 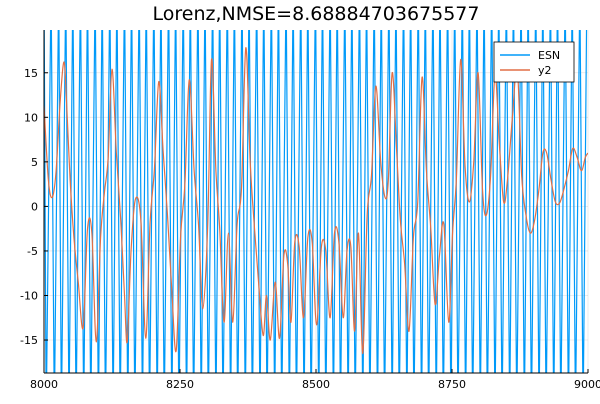 I want to click on x-tick-label: 9000, so click(x=587, y=384).